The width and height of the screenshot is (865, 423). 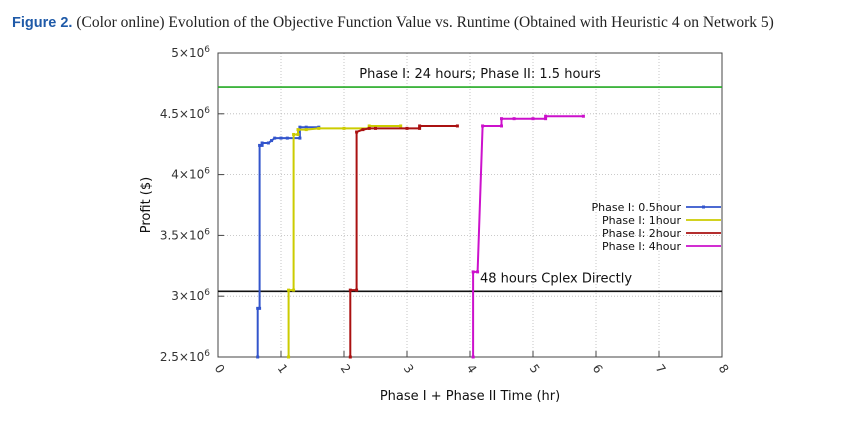 I want to click on x-tick-label: 3, so click(x=409, y=369).